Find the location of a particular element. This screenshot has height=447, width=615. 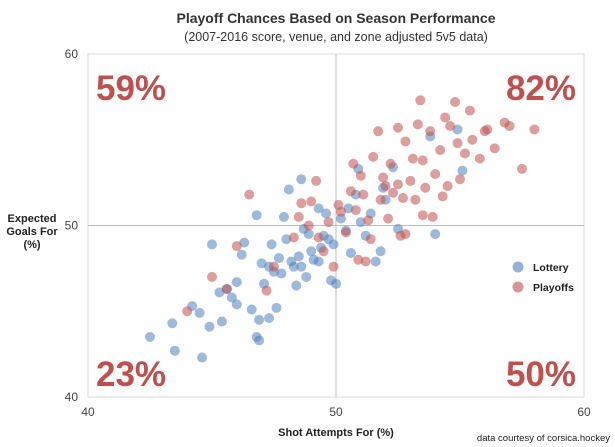

legend-label-lottery: Lottery is located at coordinates (551, 268).